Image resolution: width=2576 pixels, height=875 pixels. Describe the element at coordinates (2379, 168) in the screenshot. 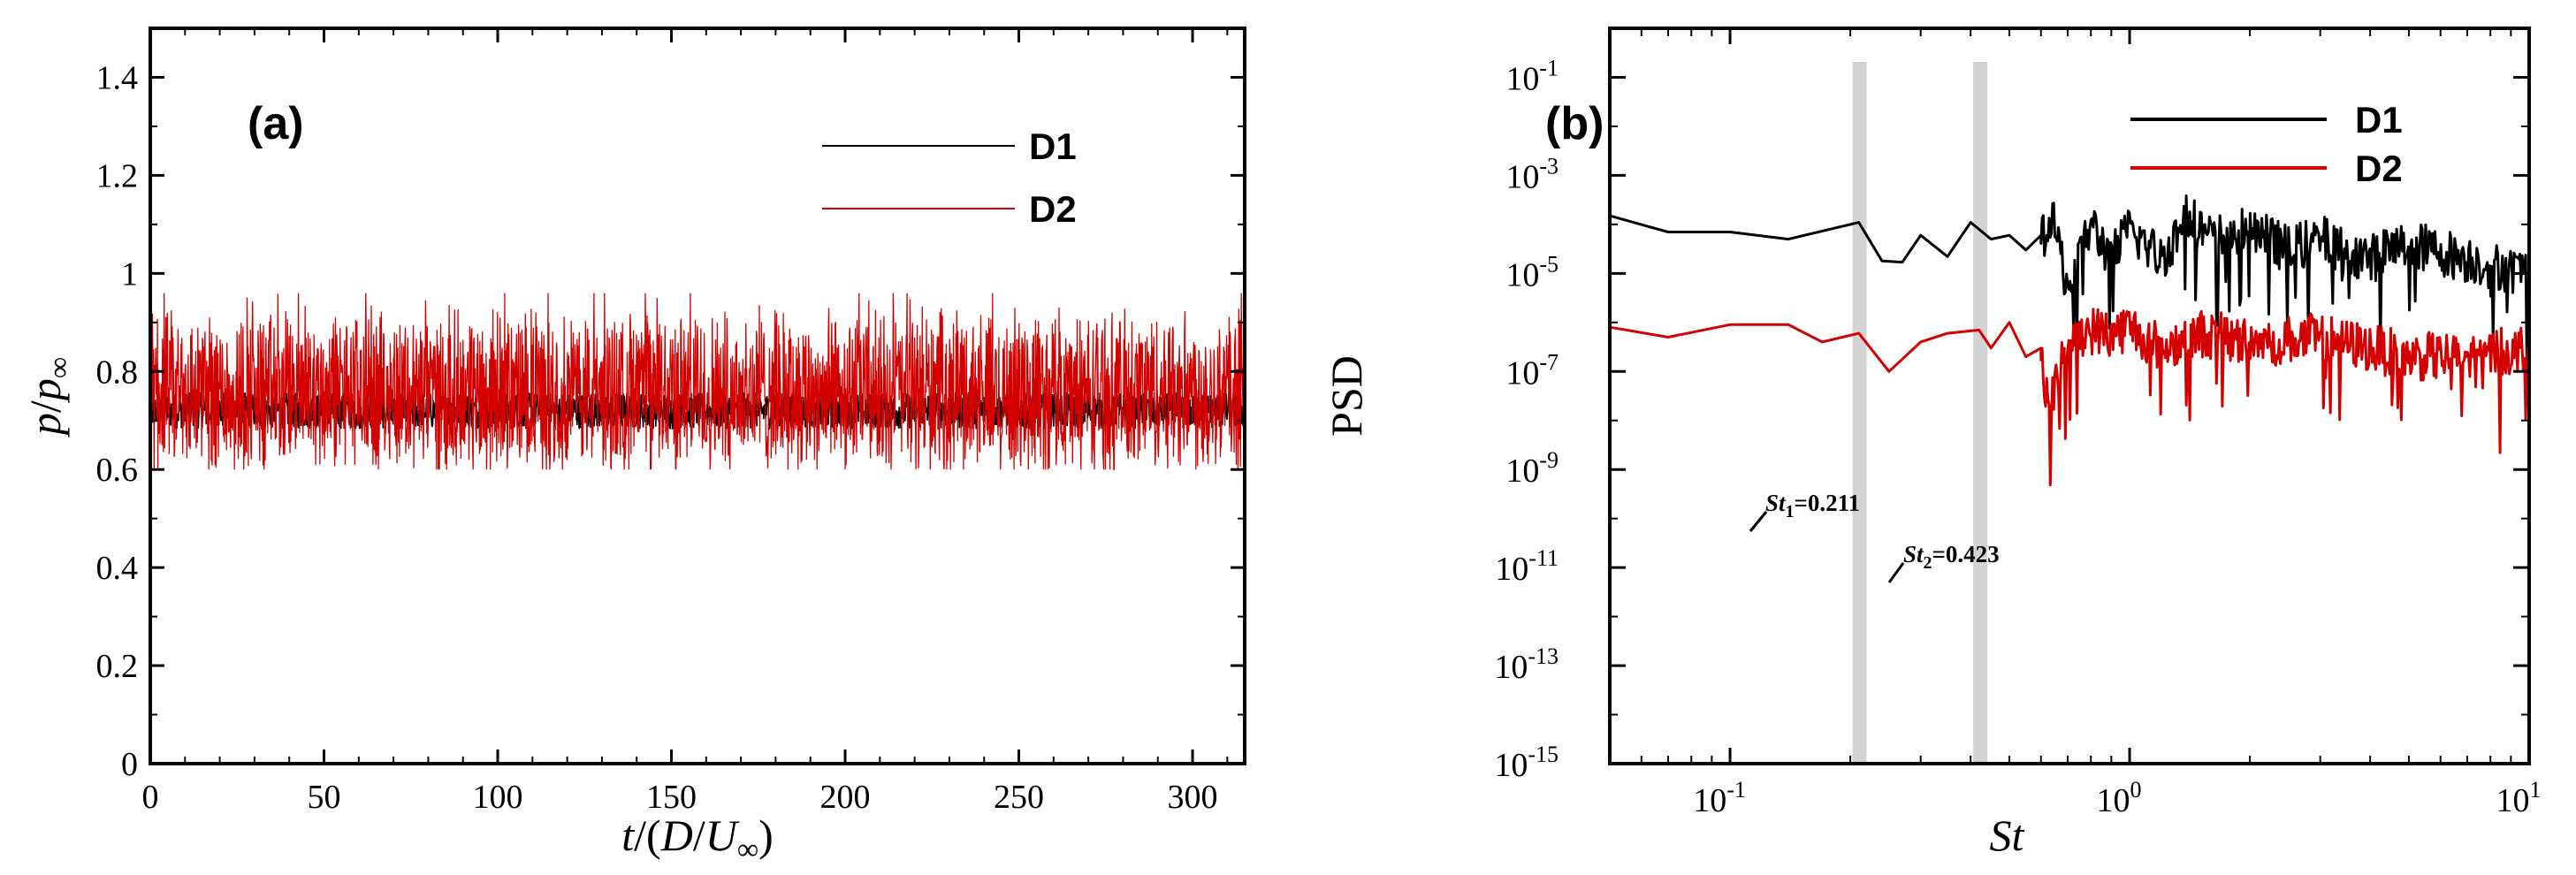

I see `legend-b-d2-label: D2` at that location.